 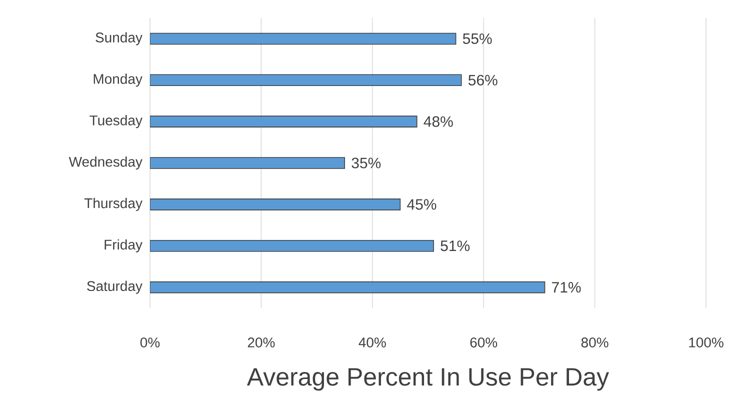 I want to click on x-tick-label: 20%, so click(x=261, y=343).